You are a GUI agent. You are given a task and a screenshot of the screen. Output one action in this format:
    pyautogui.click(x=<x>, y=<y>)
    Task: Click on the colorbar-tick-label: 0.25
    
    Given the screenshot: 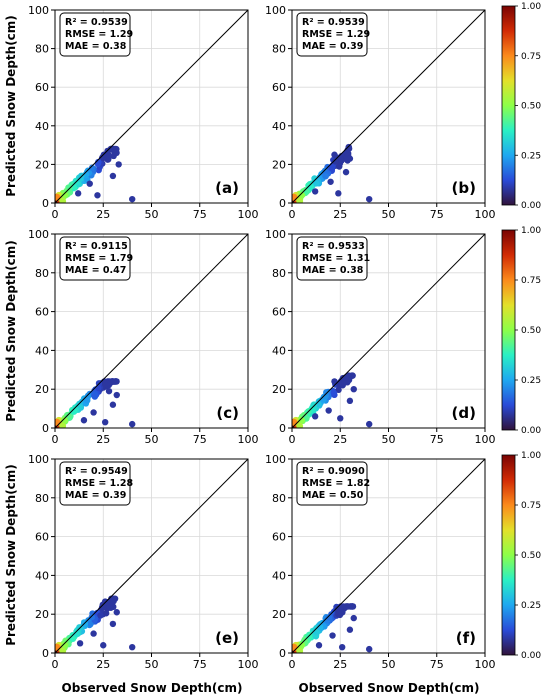 What is the action you would take?
    pyautogui.click(x=531, y=381)
    